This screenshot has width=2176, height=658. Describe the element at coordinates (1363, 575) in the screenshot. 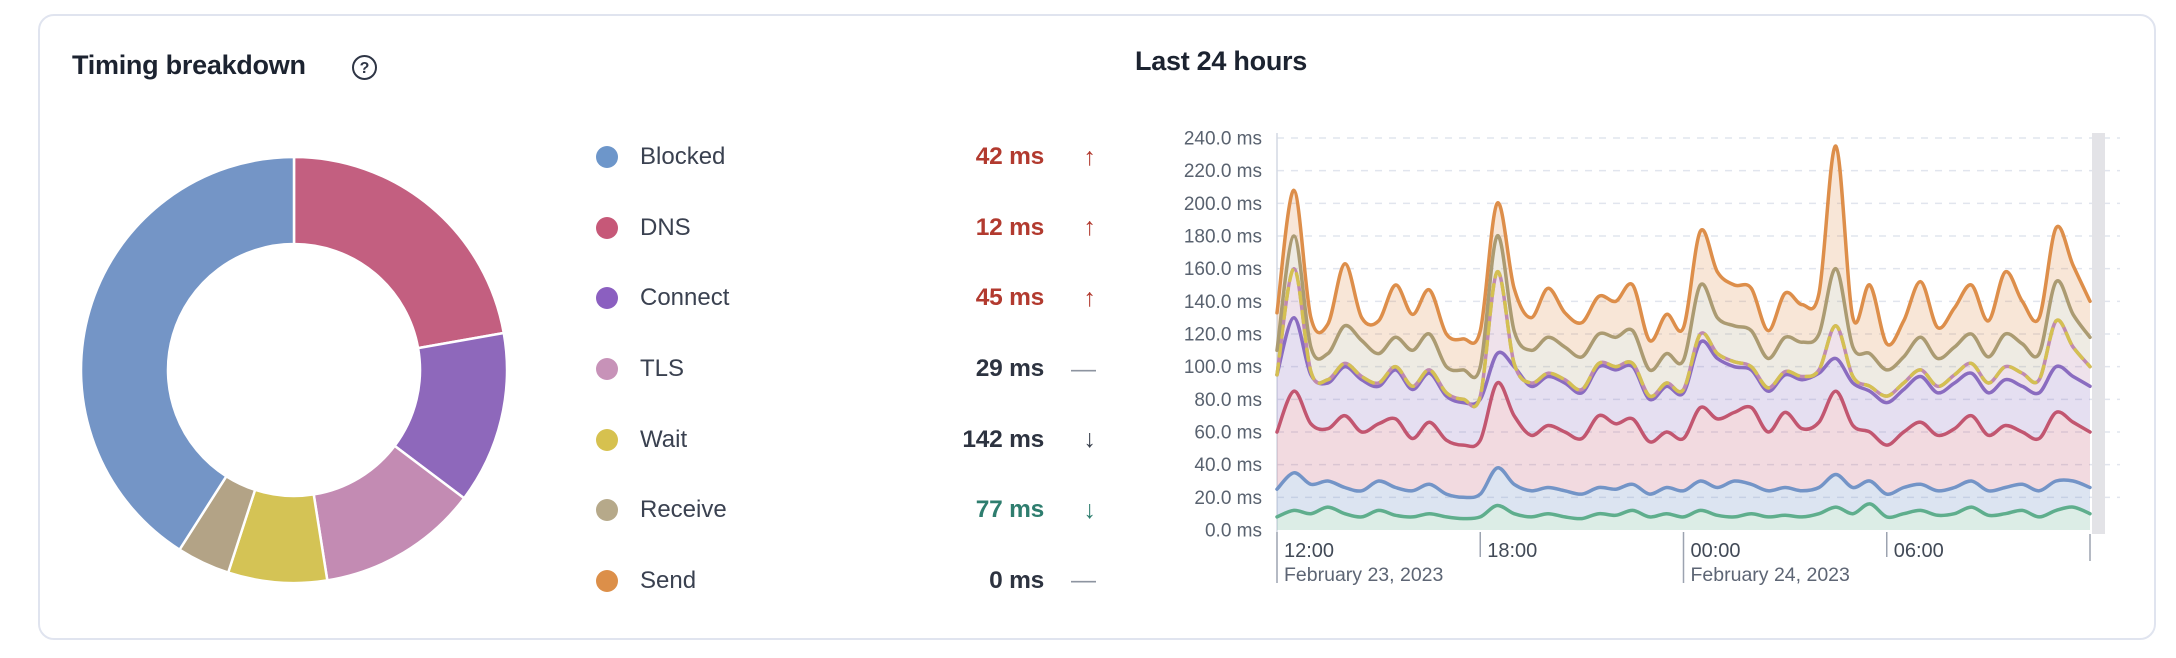

I see `x-axis-date-label: February 23, 2023` at that location.